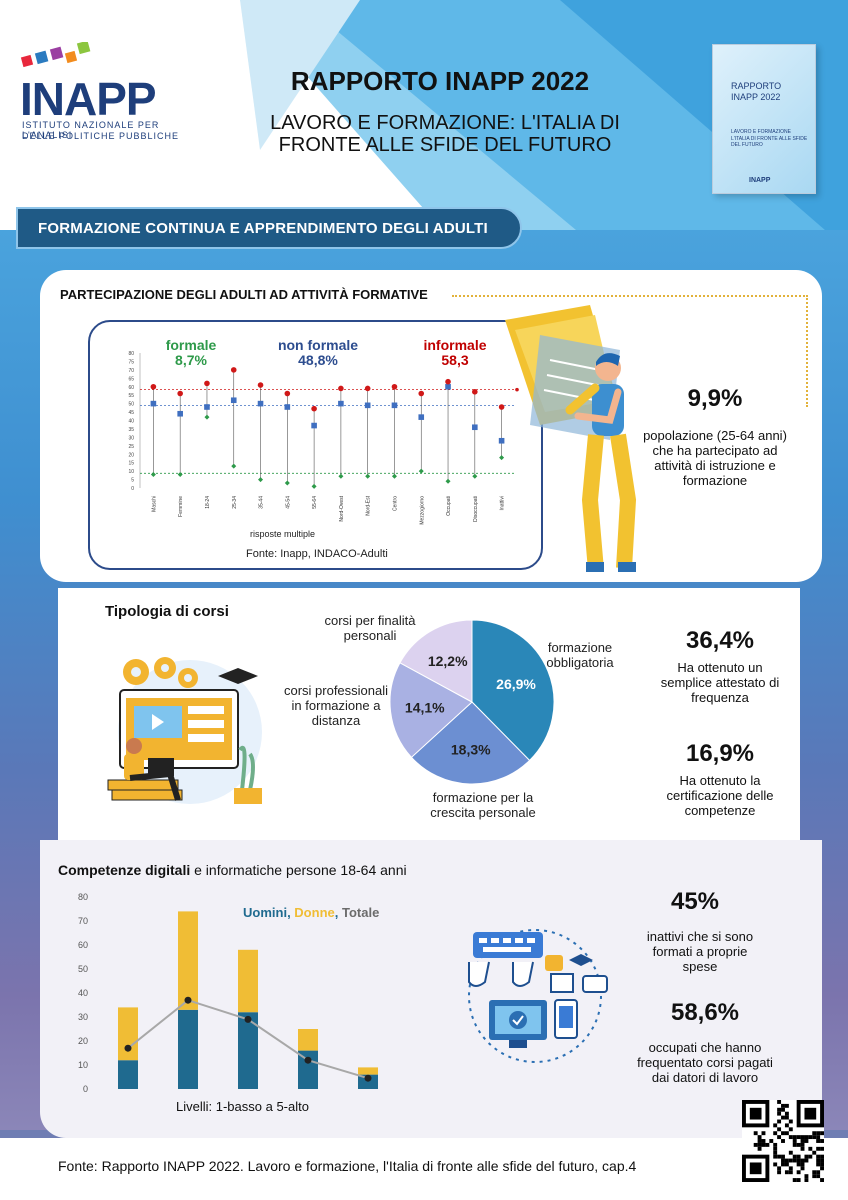 This screenshot has width=848, height=1200. I want to click on y-tick-label: 80, so click(131, 354).